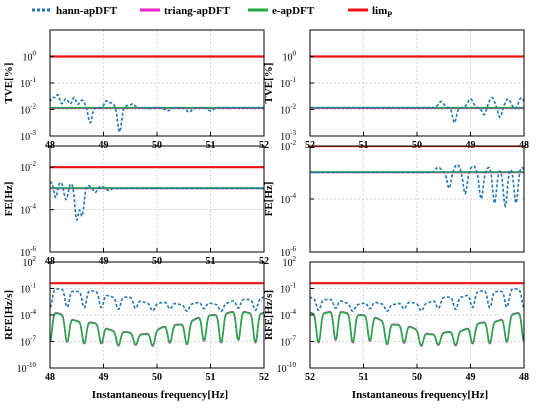 The height and width of the screenshot is (411, 550). I want to click on legend-label-subscript: P, so click(389, 14).